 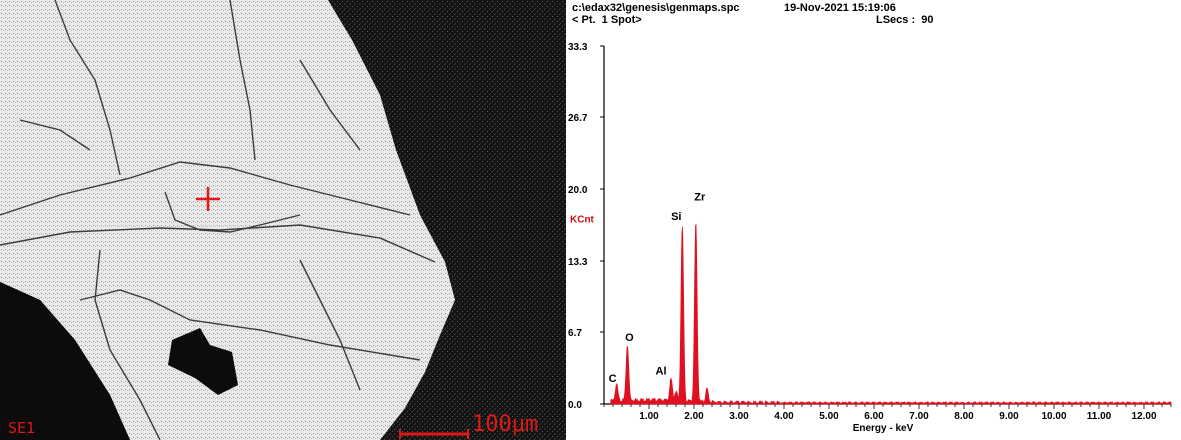 I want to click on x-tick-label: 10.00, so click(x=1053, y=416).